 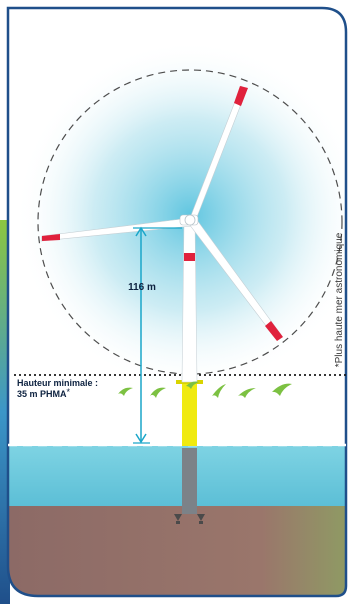 I want to click on minimum-height-asterisk: *, so click(x=69, y=392).